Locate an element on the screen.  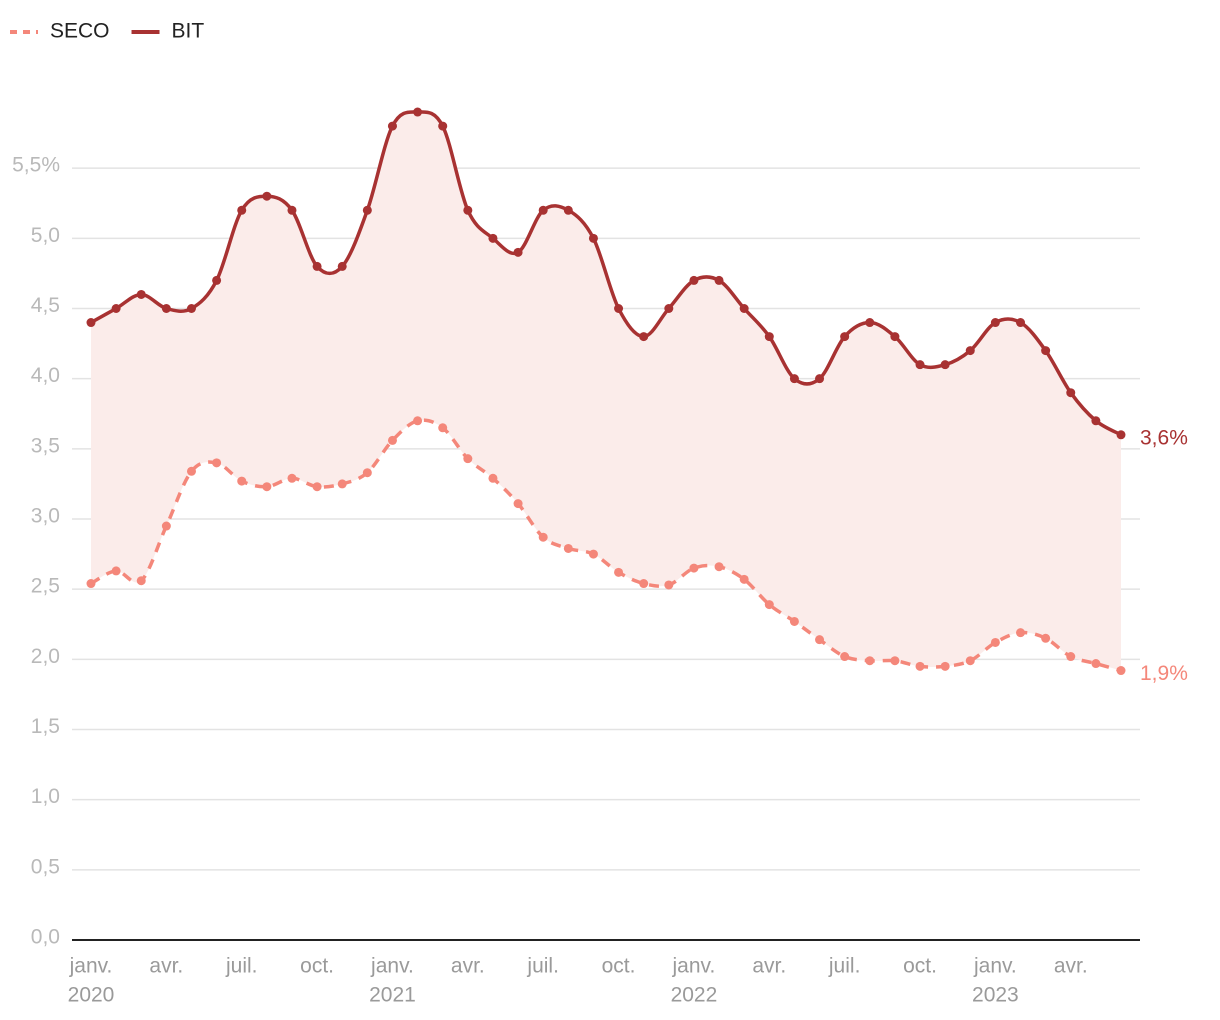
x-year-label: 2022 is located at coordinates (694, 995).